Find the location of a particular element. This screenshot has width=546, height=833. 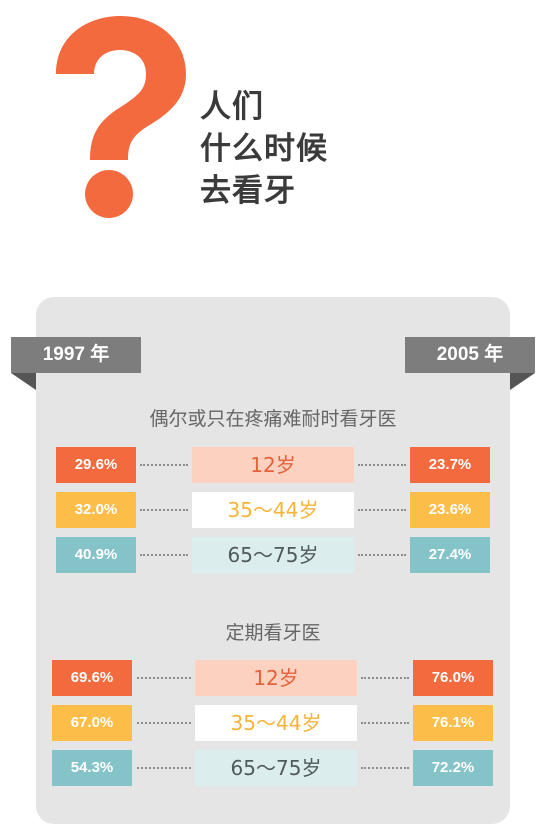

value-1997: 69.6% is located at coordinates (92, 678).